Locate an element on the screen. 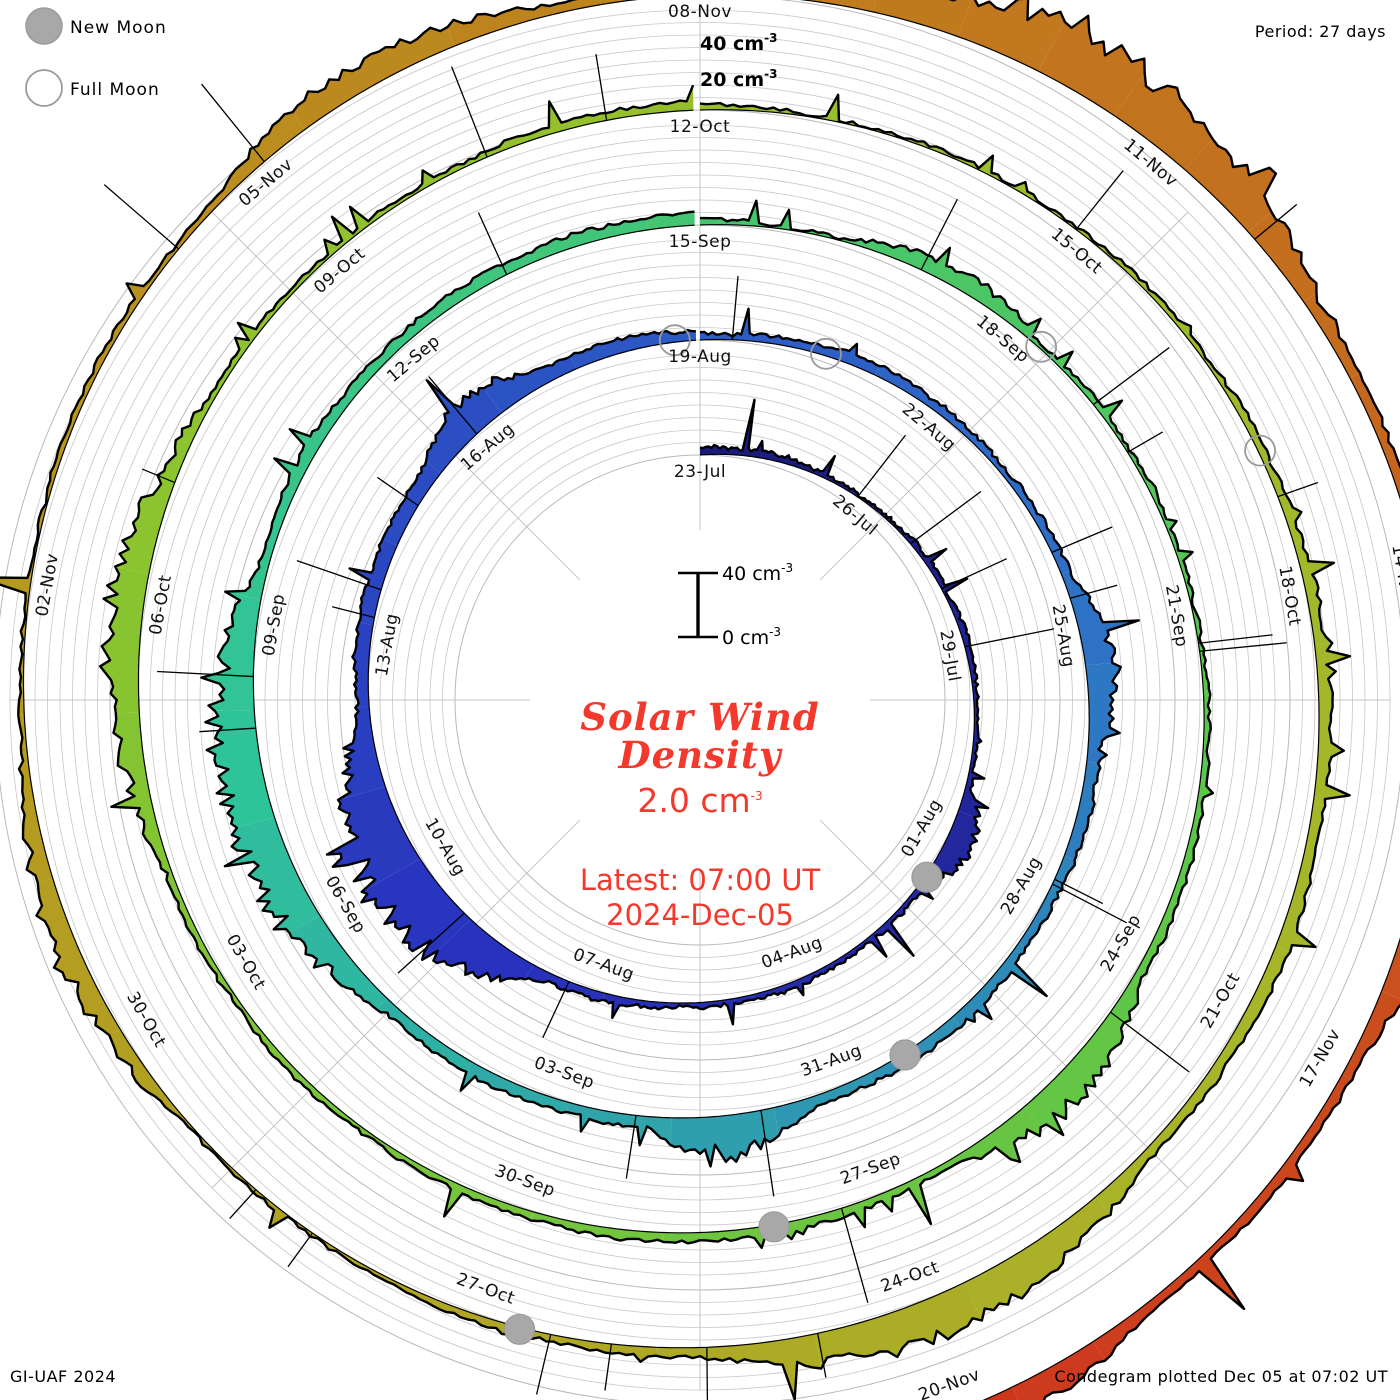 The width and height of the screenshot is (1400, 1400). date-label: 06-Oct is located at coordinates (161, 604).